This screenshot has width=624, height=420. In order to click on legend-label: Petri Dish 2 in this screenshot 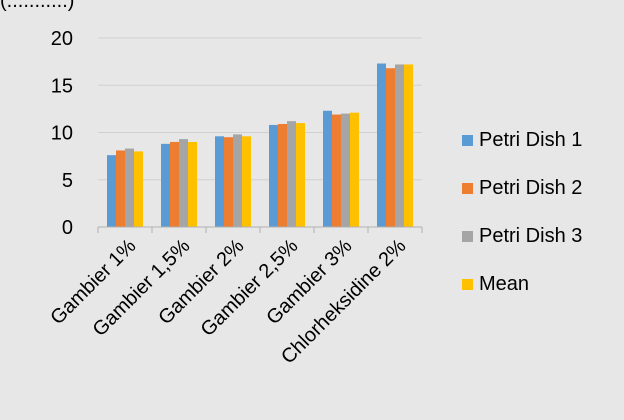, I will do `click(531, 187)`.